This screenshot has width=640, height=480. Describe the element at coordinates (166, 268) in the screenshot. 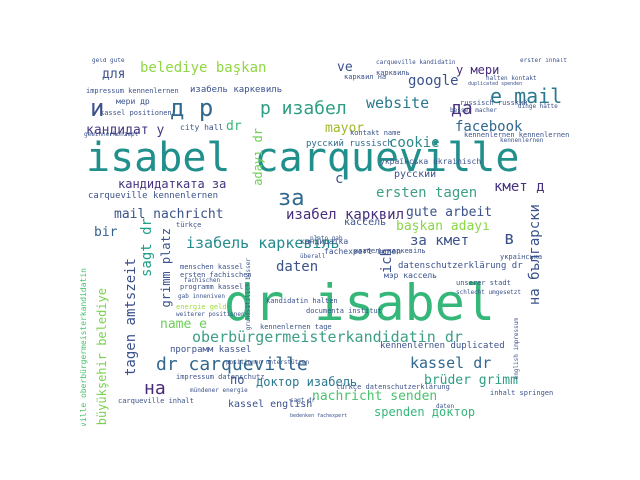

I see `word: grimm platz` at that location.